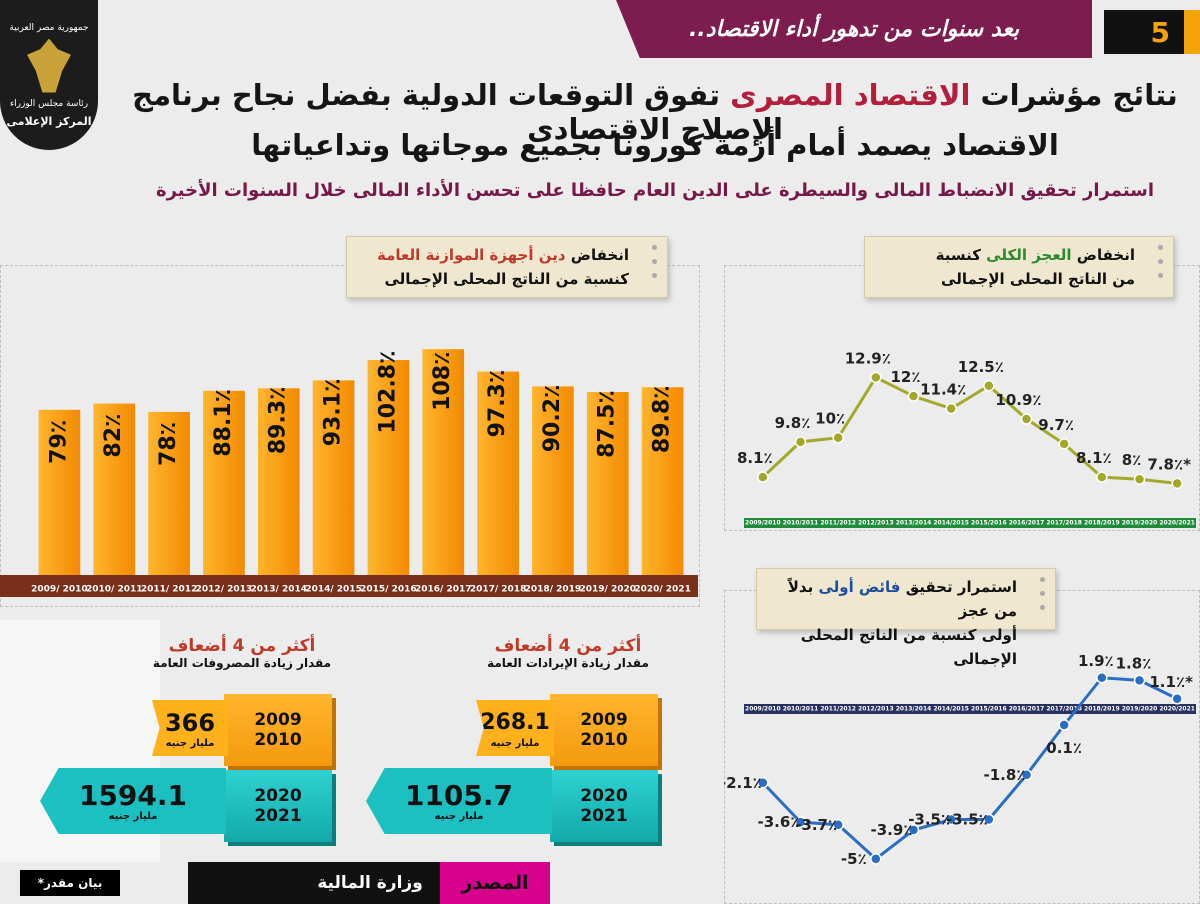  I want to click on debt-note-line1: انخفاض دين أجهزة الموازنة العامة, so click(495, 255).